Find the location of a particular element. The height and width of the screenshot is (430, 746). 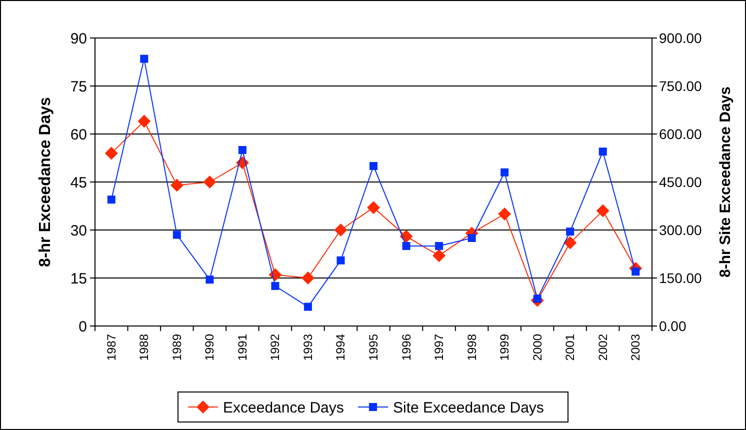

y-tick-label: 45 is located at coordinates (78, 183).